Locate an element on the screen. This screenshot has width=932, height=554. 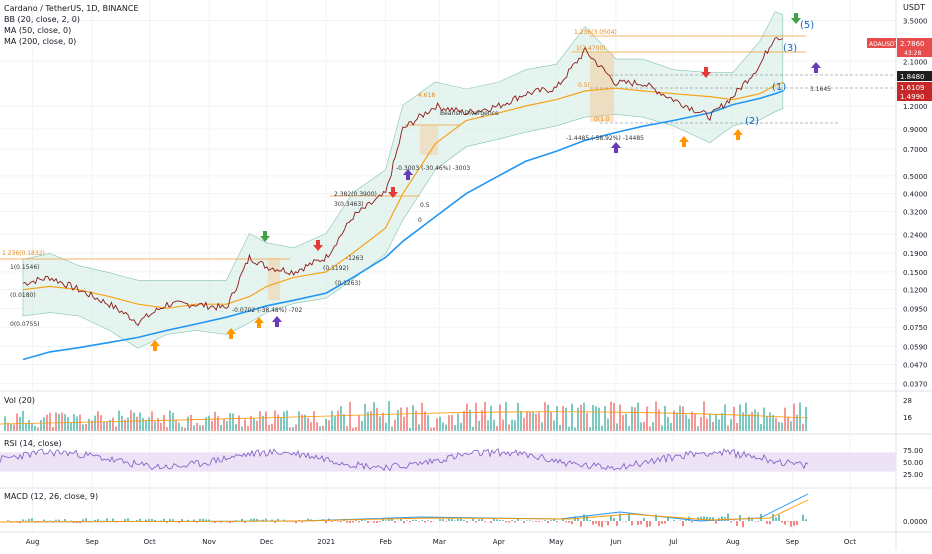
indicator-ma200: MA (200, close, 0) is located at coordinates (71, 41).